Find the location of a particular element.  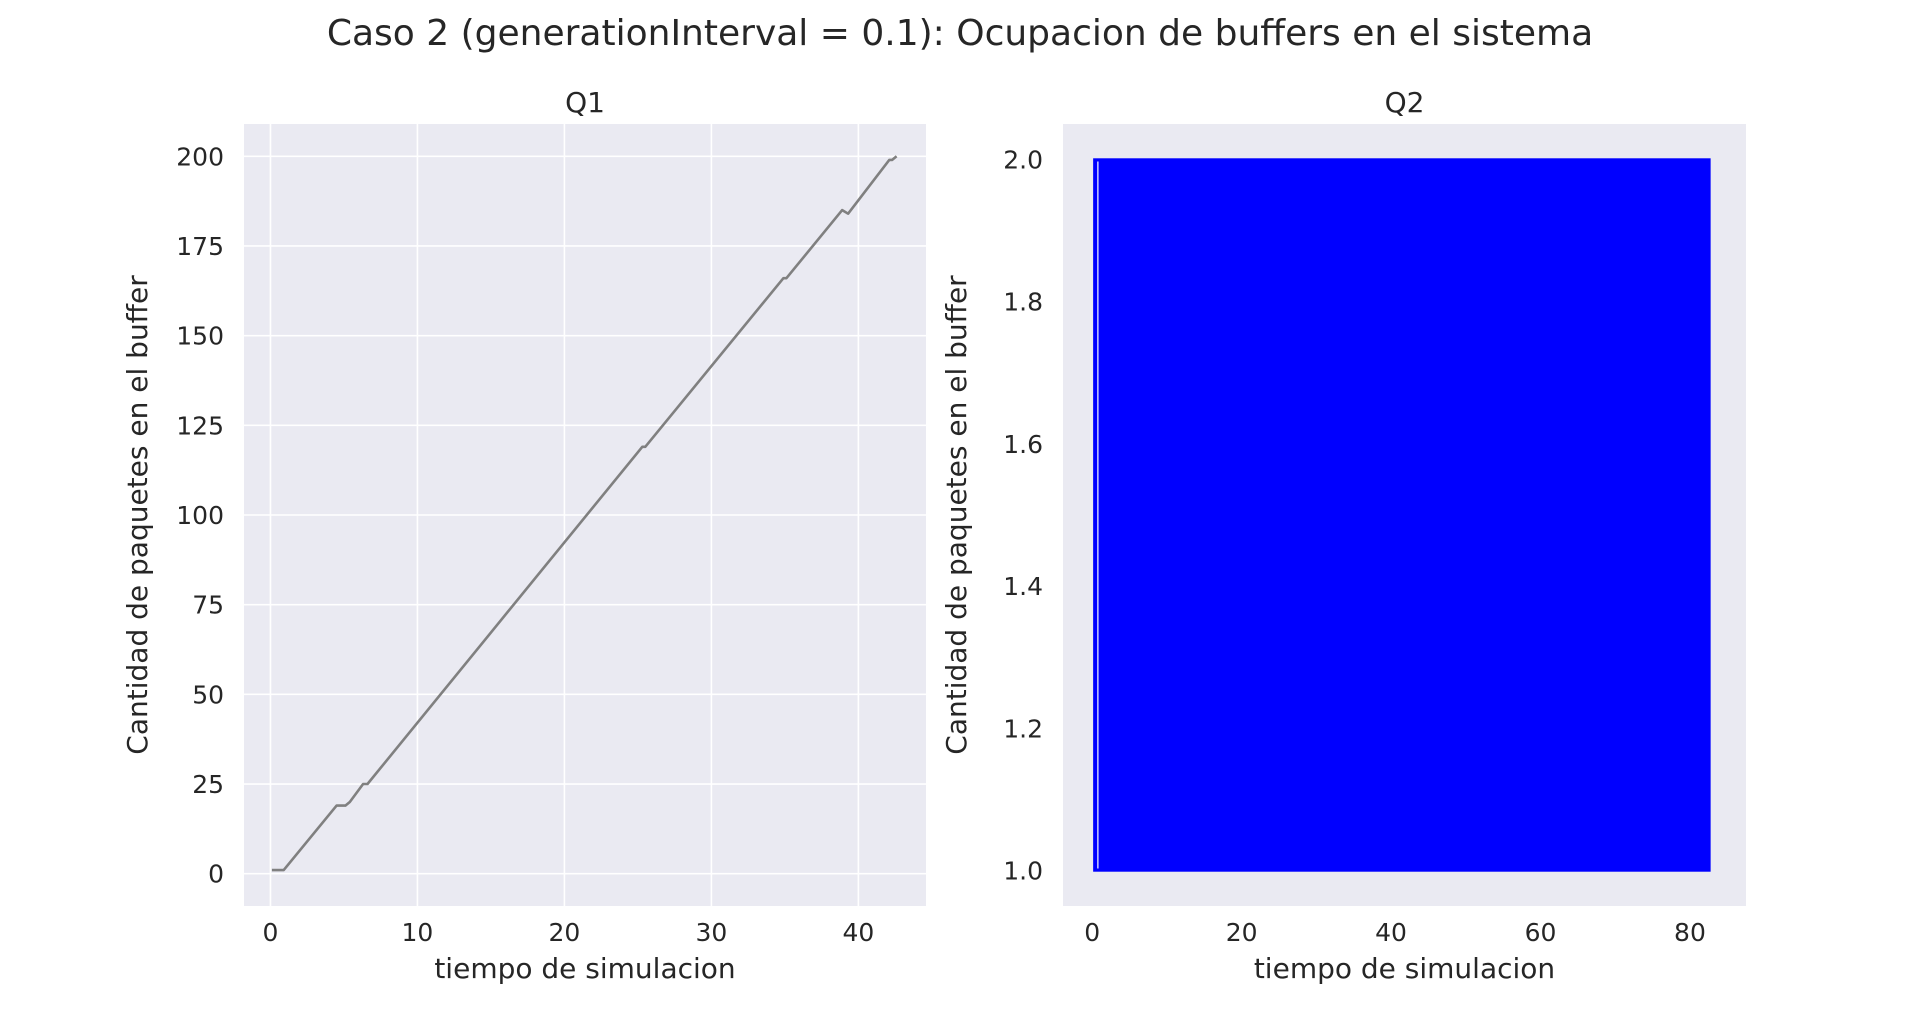

axes-q2-ylabel: Cantidad de paquetes en el buffer is located at coordinates (956, 515).